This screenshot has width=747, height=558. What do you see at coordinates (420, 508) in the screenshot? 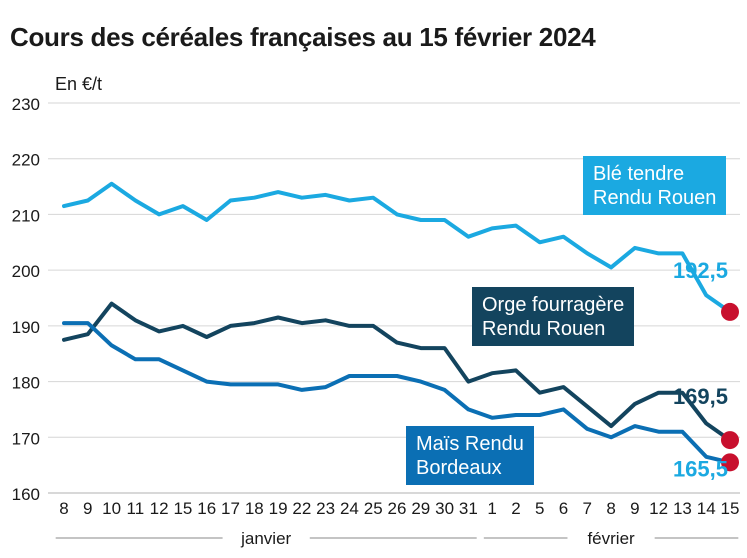
I see `x-tick-label: 29` at bounding box center [420, 508].